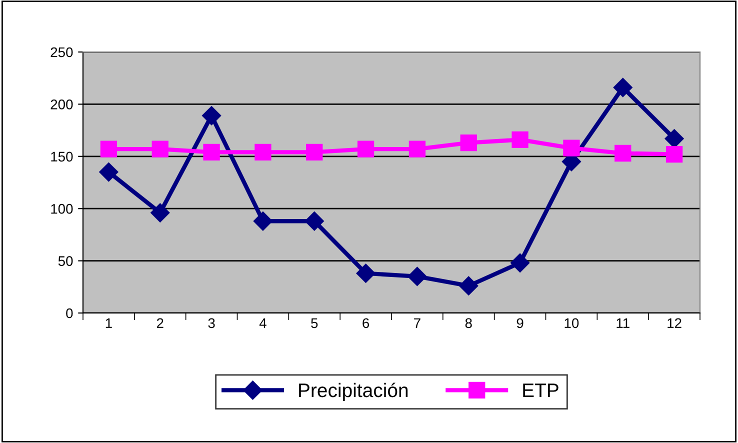 The image size is (738, 443). What do you see at coordinates (366, 323) in the screenshot?
I see `x-tick-label: 6` at bounding box center [366, 323].